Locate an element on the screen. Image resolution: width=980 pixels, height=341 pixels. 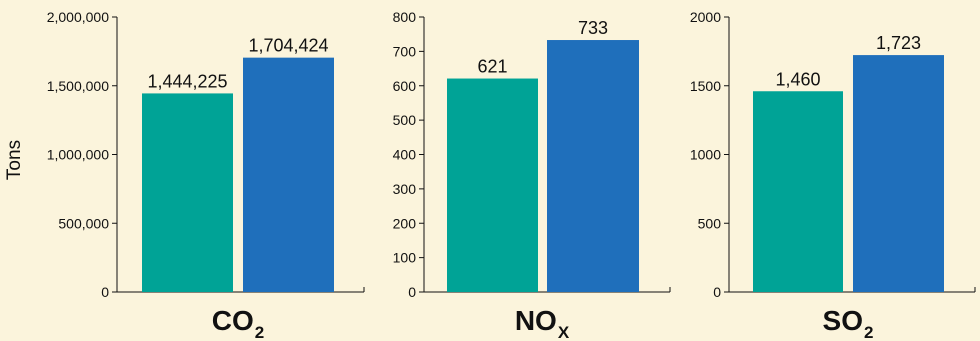
category-label-main: NO is located at coordinates (536, 320).